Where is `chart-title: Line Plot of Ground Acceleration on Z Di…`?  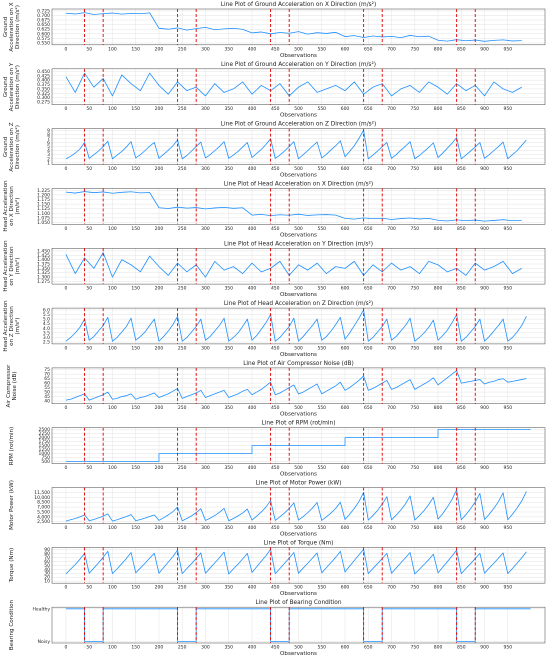 chart-title: Line Plot of Ground Acceleration on Z Di… is located at coordinates (299, 124).